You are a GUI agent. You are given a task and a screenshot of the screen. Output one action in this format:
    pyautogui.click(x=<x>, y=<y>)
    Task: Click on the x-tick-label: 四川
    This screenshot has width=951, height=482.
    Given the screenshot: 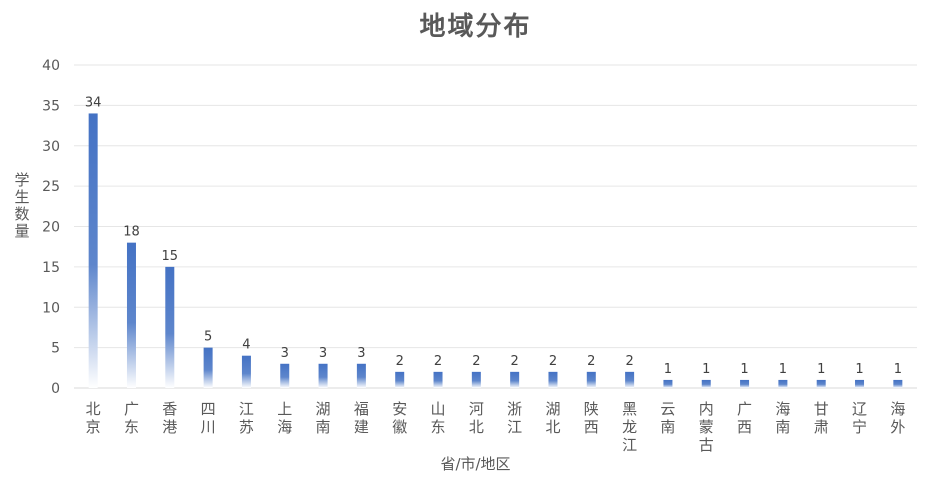 What is the action you would take?
    pyautogui.click(x=208, y=418)
    